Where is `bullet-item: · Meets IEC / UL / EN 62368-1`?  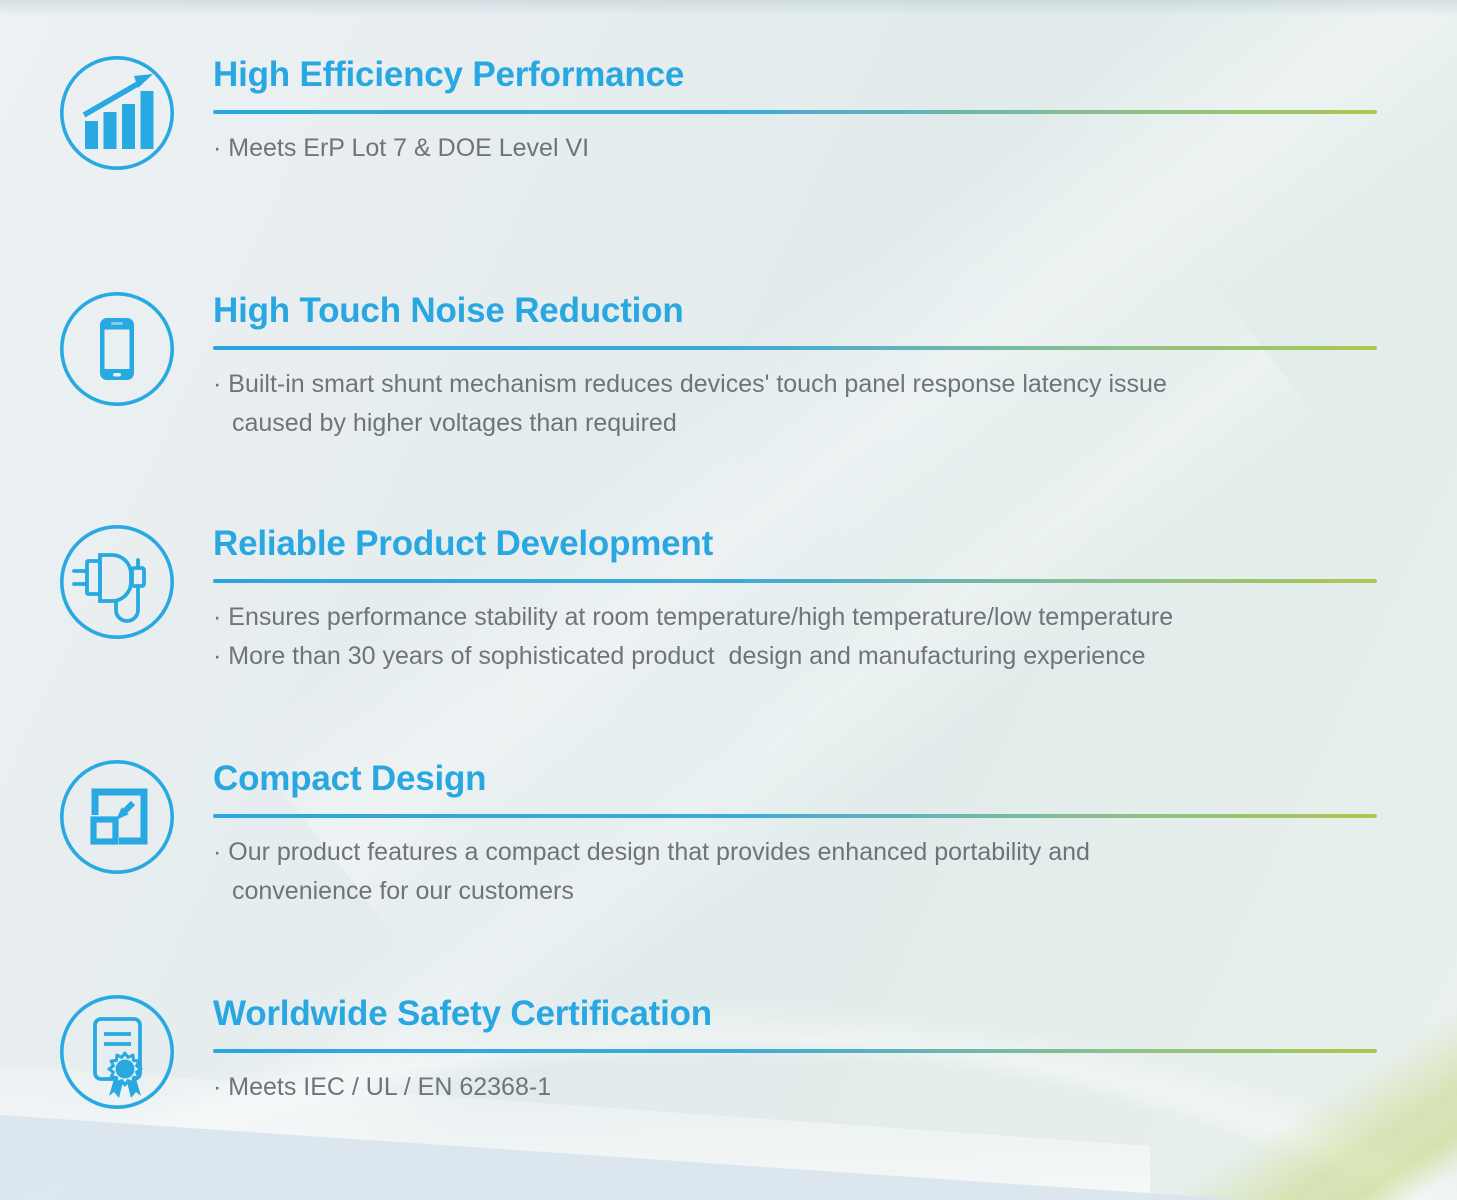 bullet-item: · Meets IEC / UL / EN 62368-1 is located at coordinates (382, 1087).